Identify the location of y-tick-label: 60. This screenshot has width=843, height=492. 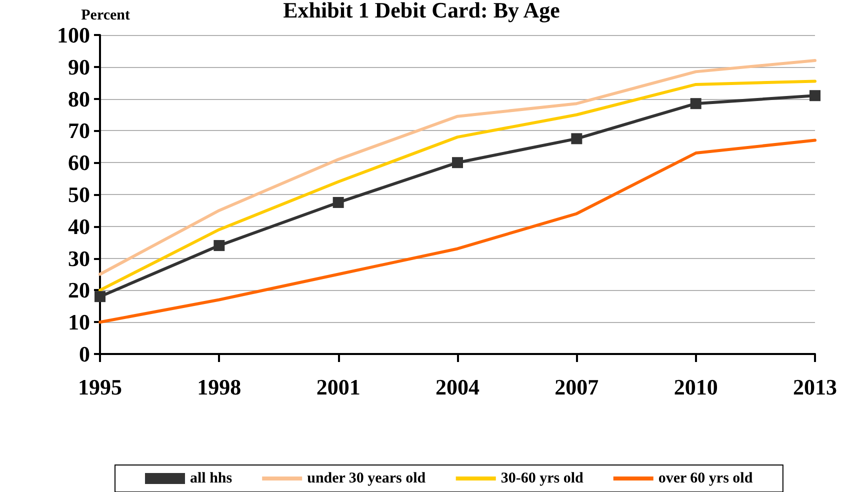
(79, 163).